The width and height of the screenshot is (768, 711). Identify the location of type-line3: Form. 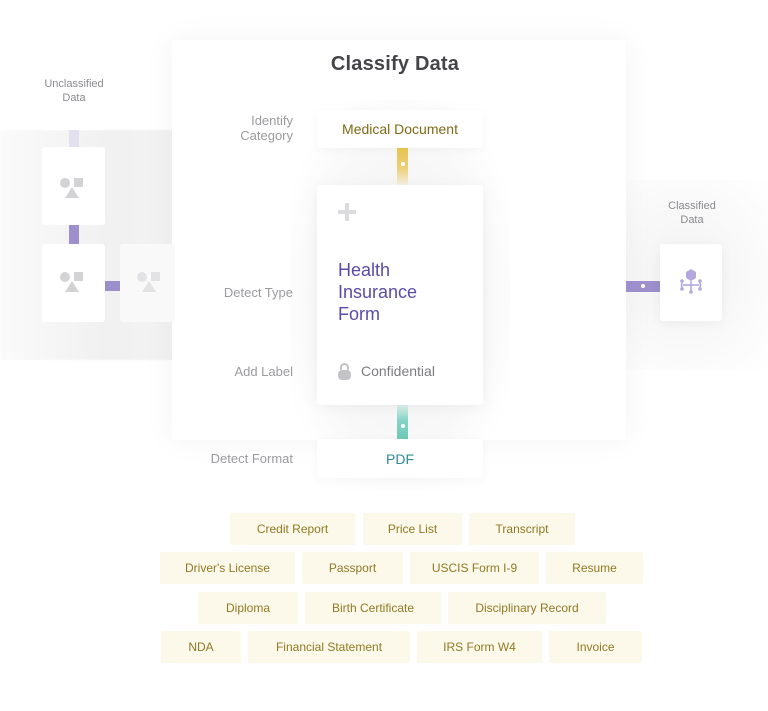
(359, 314).